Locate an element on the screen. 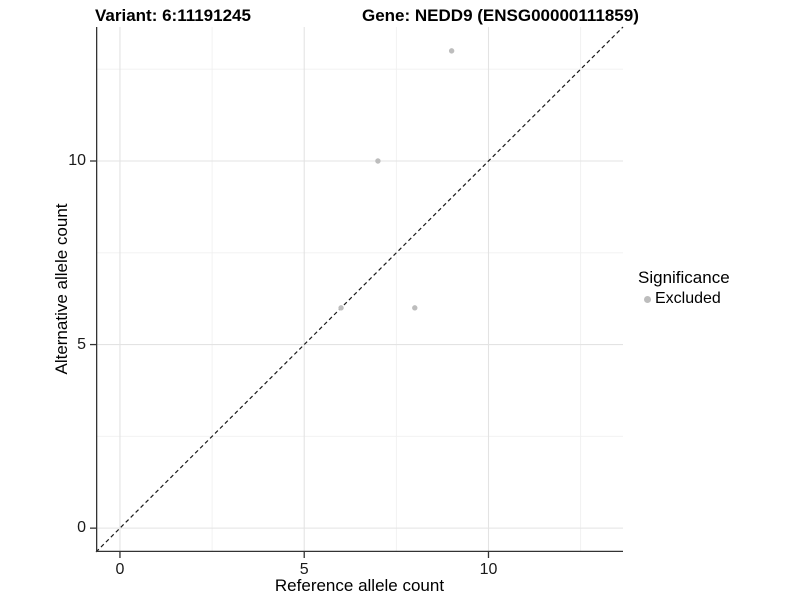  legend-title: Significance is located at coordinates (684, 277).